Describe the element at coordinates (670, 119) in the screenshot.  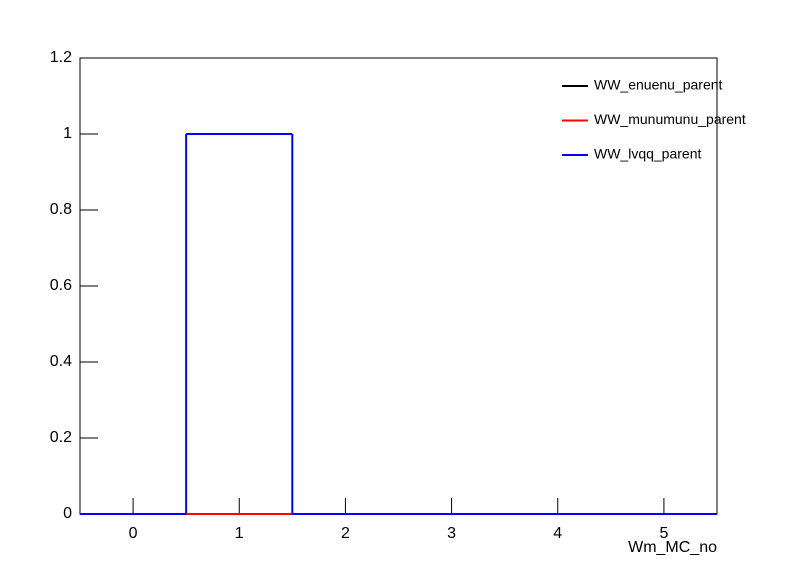
I see `legend-label: WW_munumunu_parent` at that location.